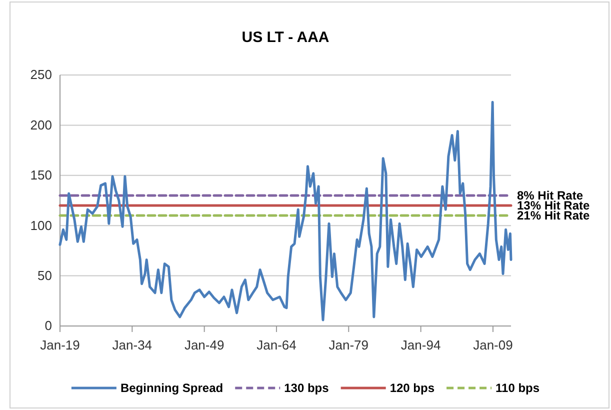 Image resolution: width=611 pixels, height=410 pixels. What do you see at coordinates (41, 225) in the screenshot?
I see `y-tick-label: 100` at bounding box center [41, 225].